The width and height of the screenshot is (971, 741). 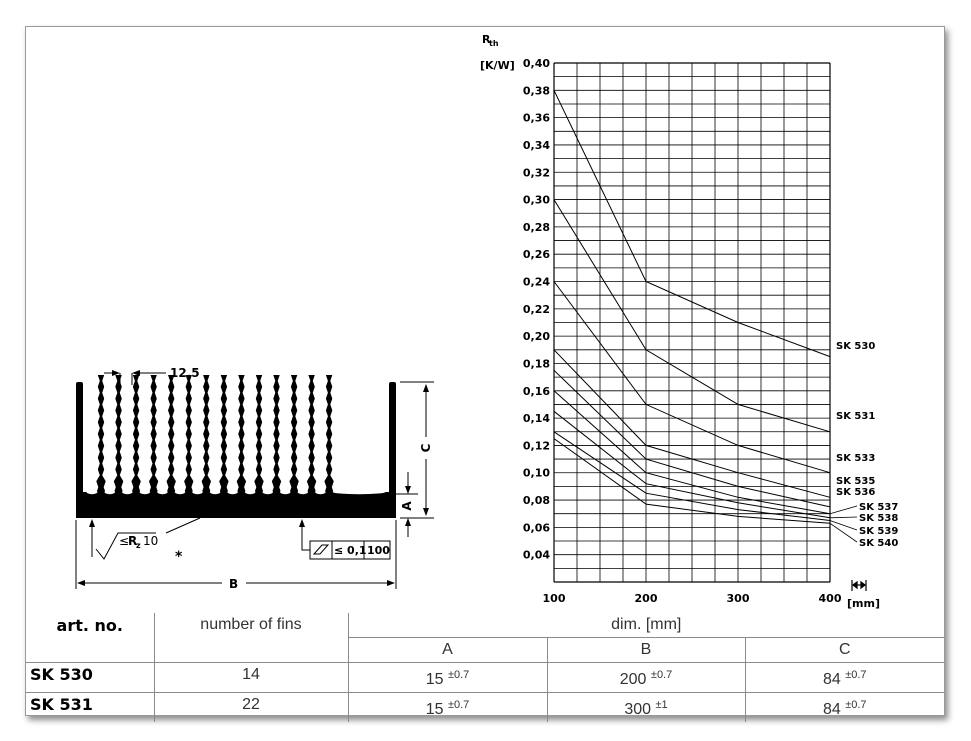 What do you see at coordinates (536, 364) in the screenshot?
I see `y-tick-label: 0,18` at bounding box center [536, 364].